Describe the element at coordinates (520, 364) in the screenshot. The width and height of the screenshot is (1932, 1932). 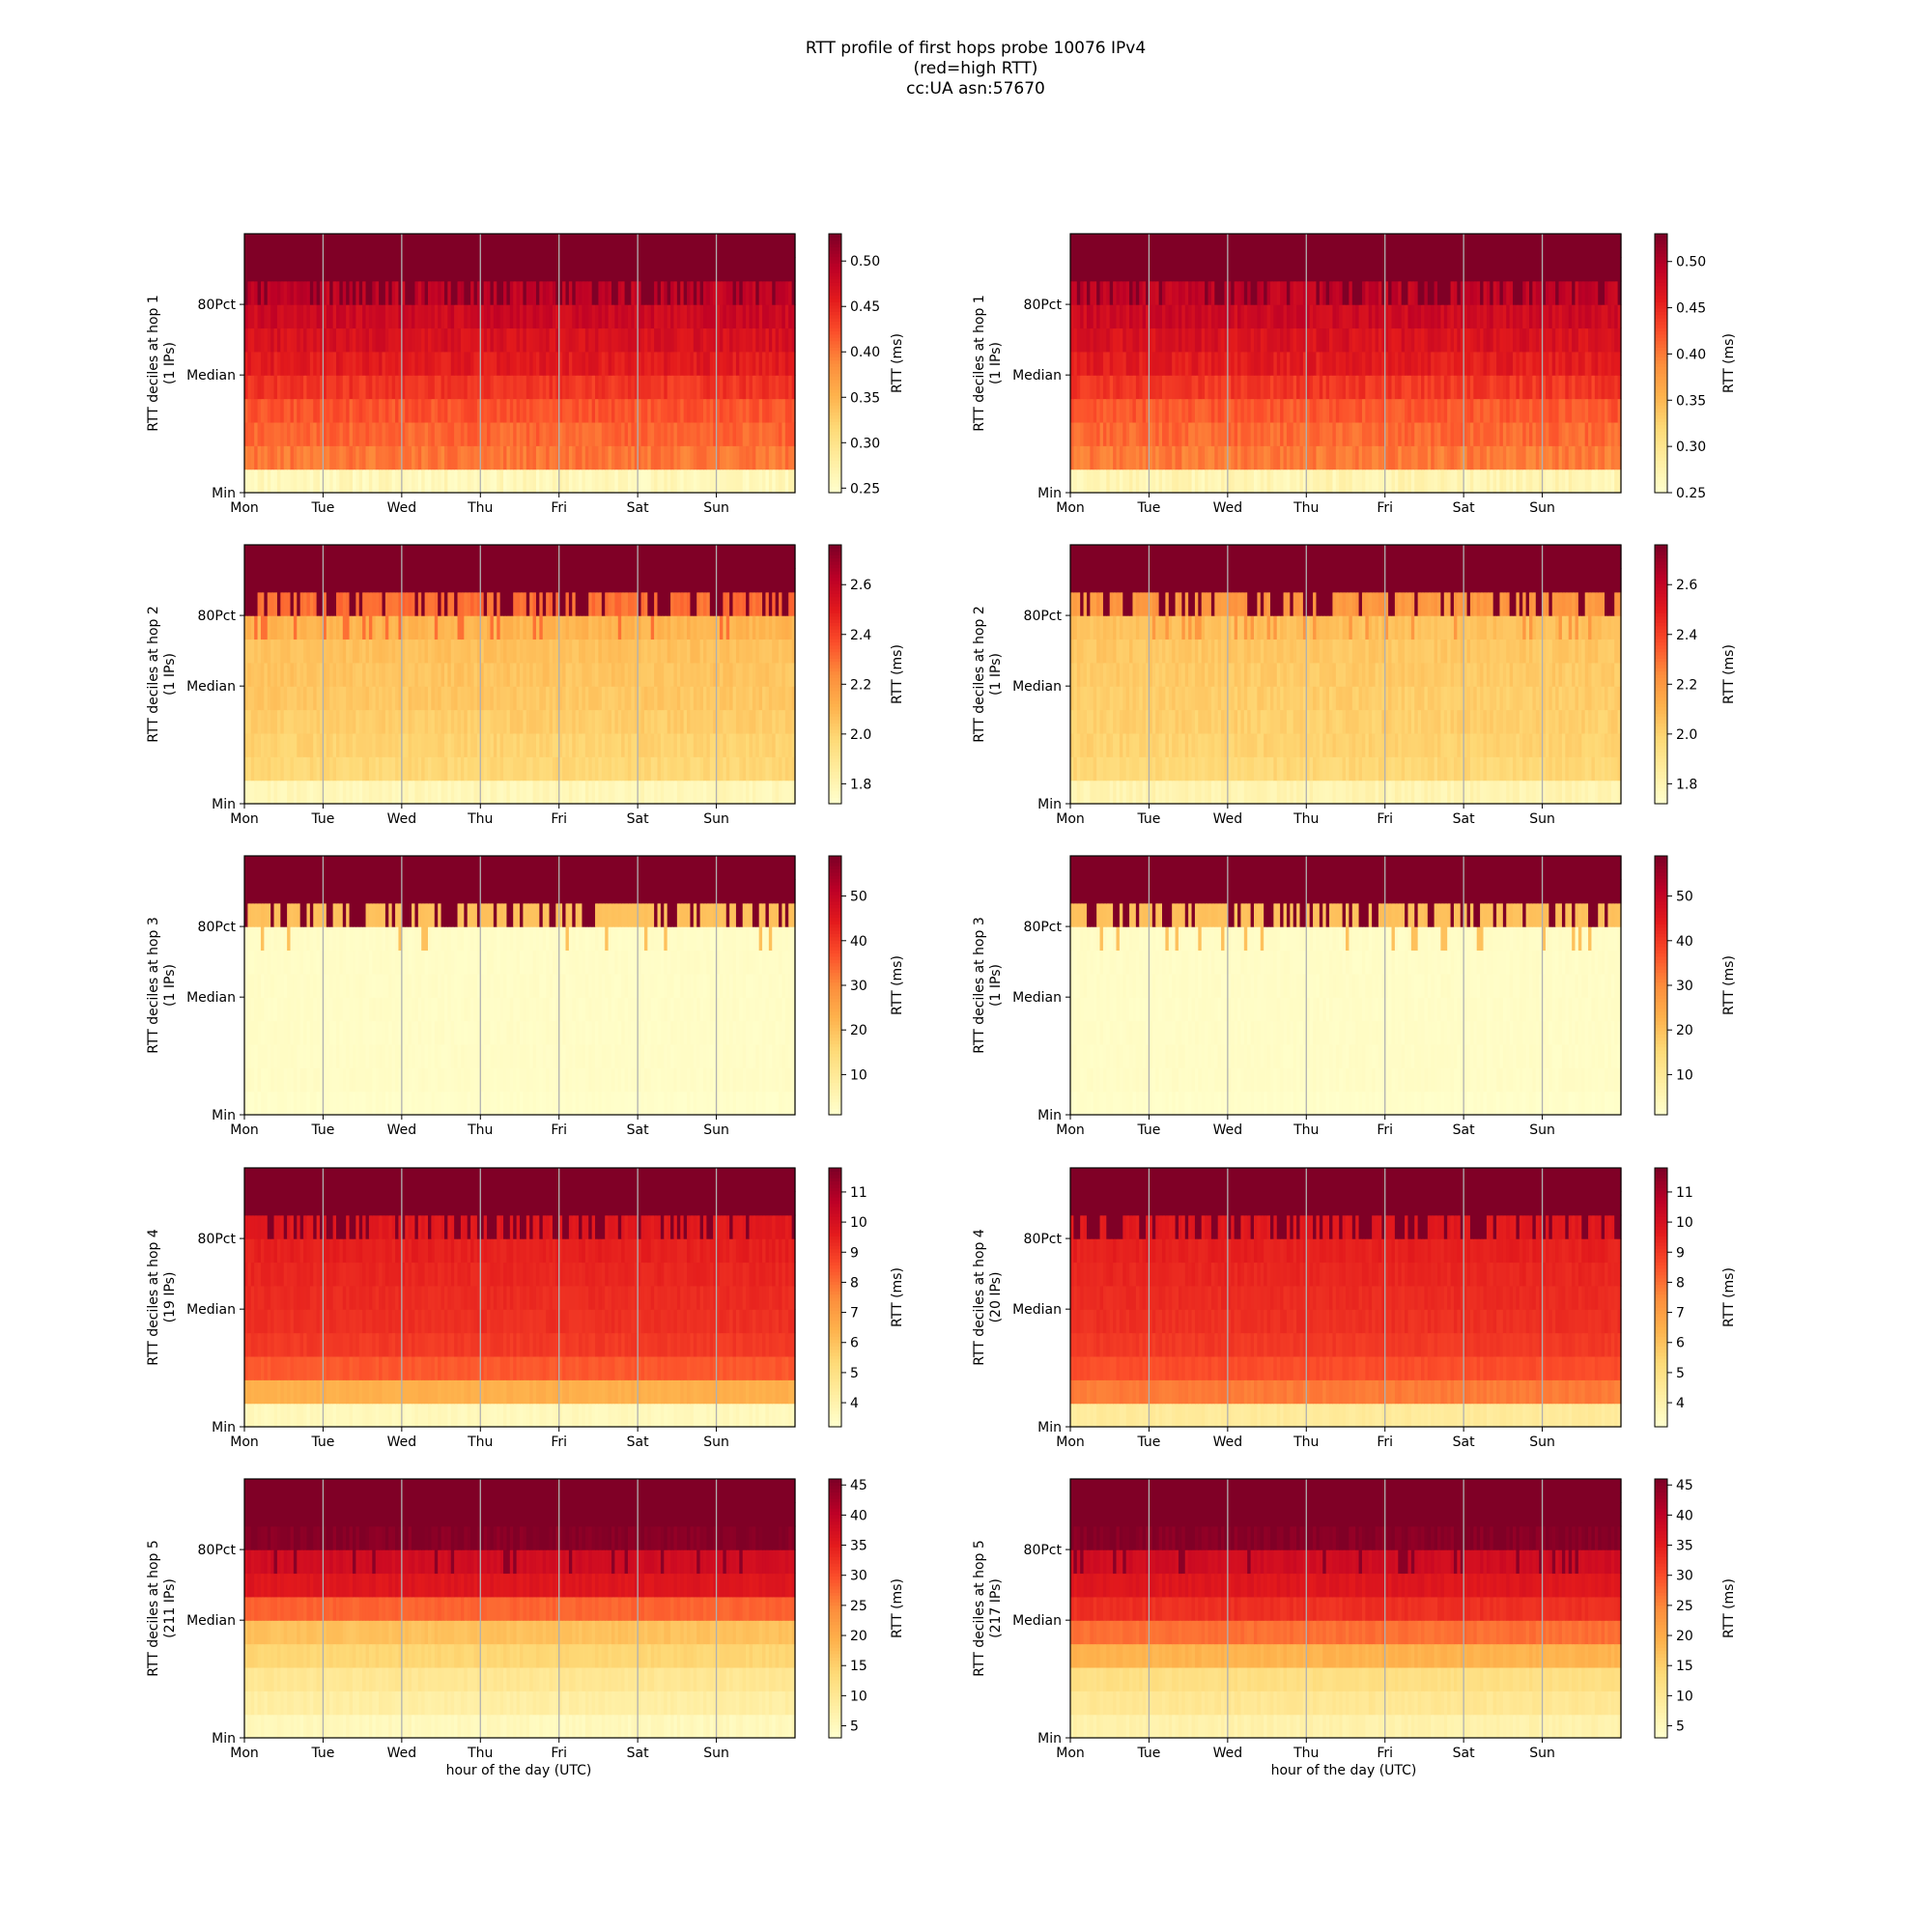
I see `heatmap-cells` at that location.